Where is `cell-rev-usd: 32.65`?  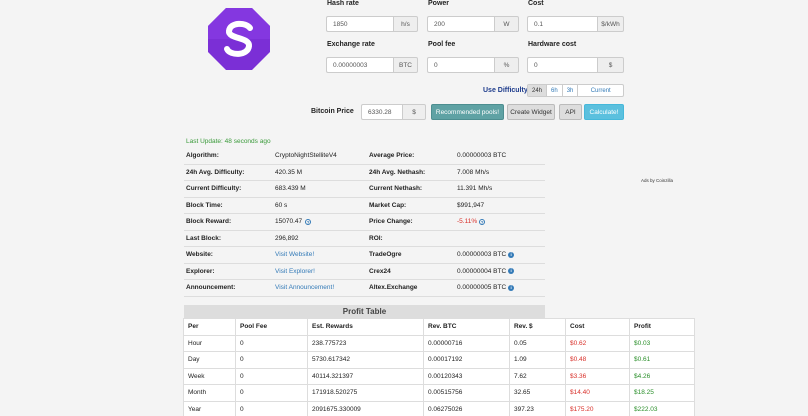
cell-rev-usd: 32.65 is located at coordinates (537, 393).